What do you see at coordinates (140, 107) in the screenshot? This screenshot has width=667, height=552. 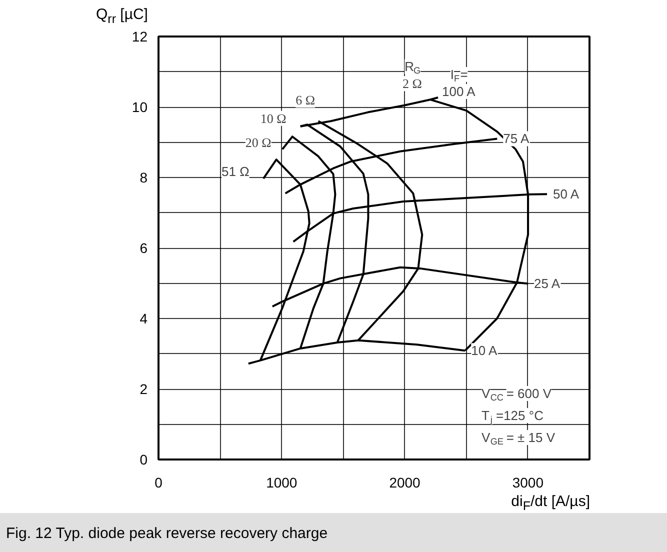 I see `y-tick-label: 10` at bounding box center [140, 107].